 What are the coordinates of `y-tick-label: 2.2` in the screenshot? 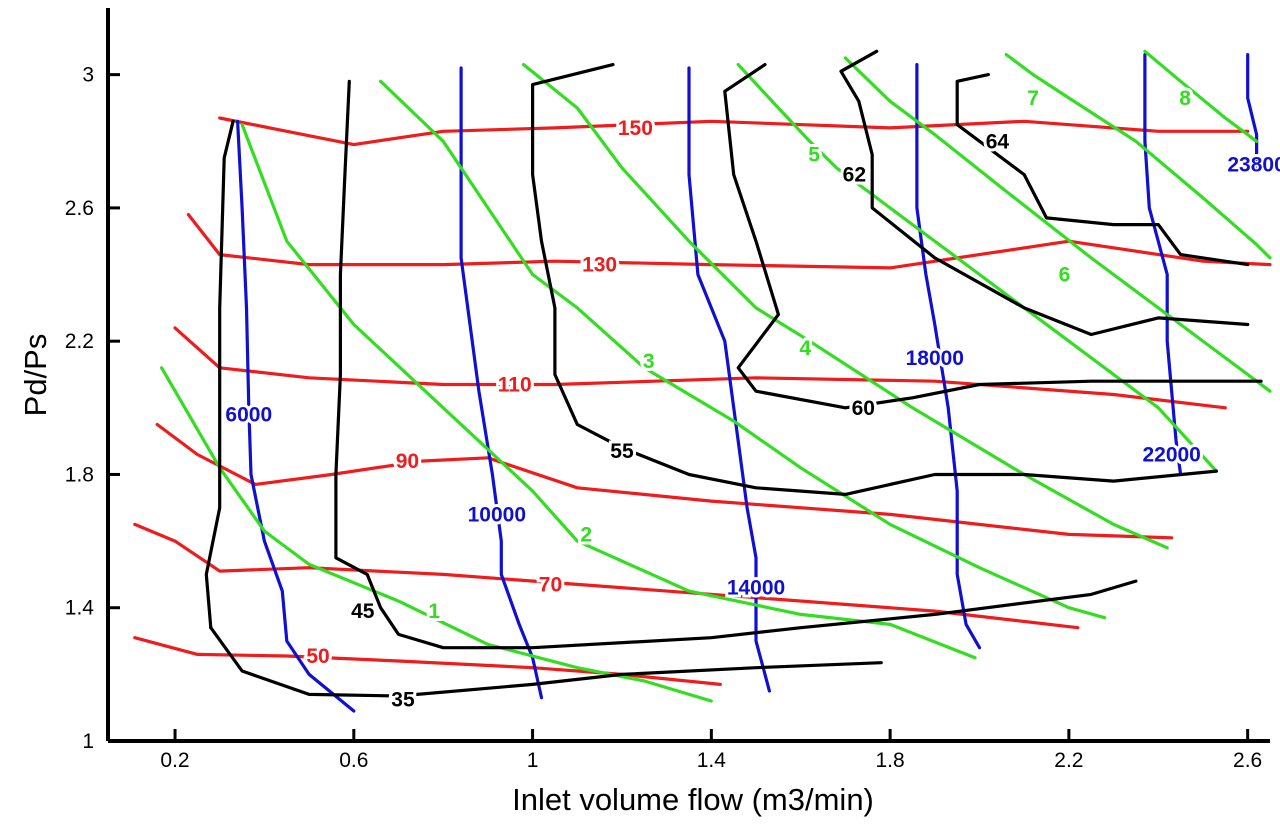 It's located at (79, 341).